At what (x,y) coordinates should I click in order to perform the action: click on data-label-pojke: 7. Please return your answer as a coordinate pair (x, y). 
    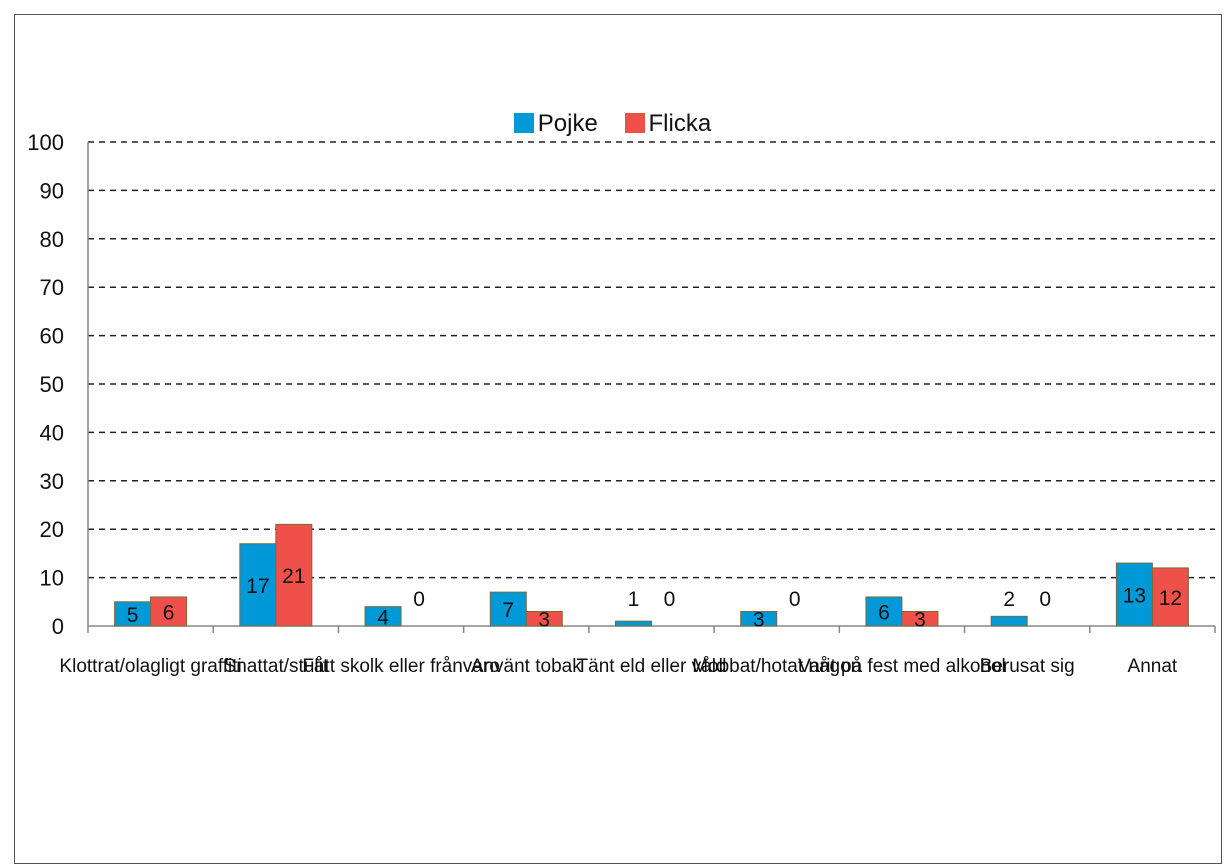
    Looking at the image, I should click on (508, 610).